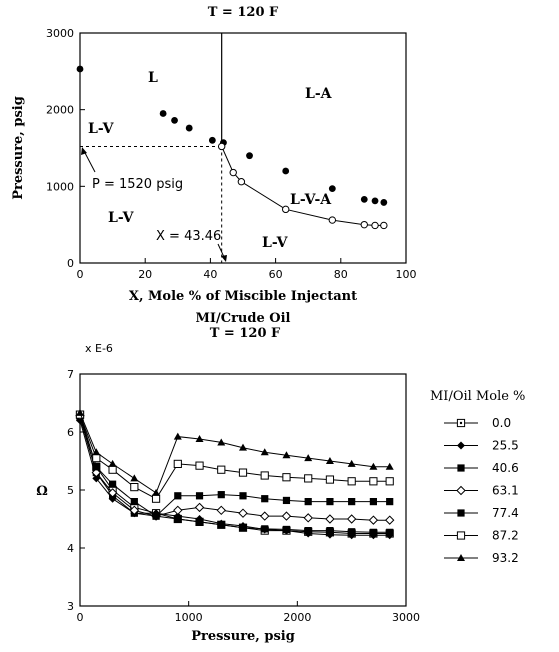 The height and width of the screenshot is (652, 559). What do you see at coordinates (224, 258) in the screenshot?
I see `annotation-composition-arrowhead` at bounding box center [224, 258].